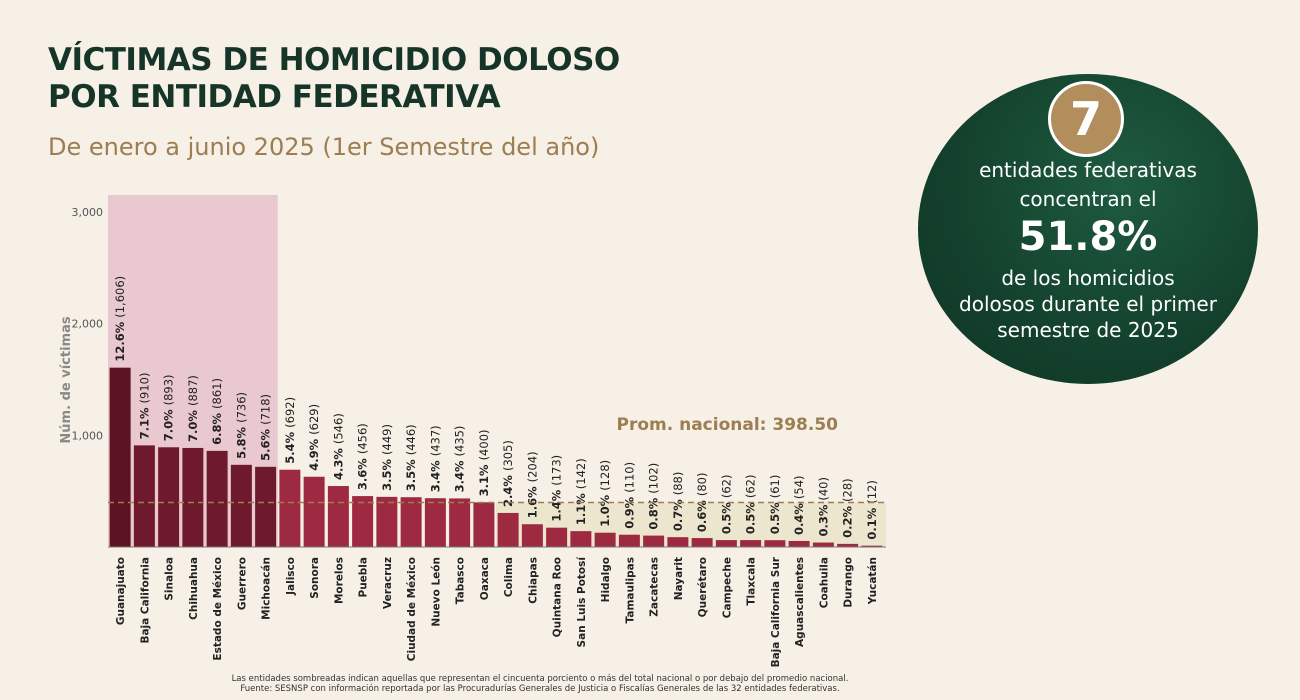 This screenshot has height=700, width=1300. Describe the element at coordinates (849, 582) in the screenshot. I see `x-tick-label: Durango` at that location.